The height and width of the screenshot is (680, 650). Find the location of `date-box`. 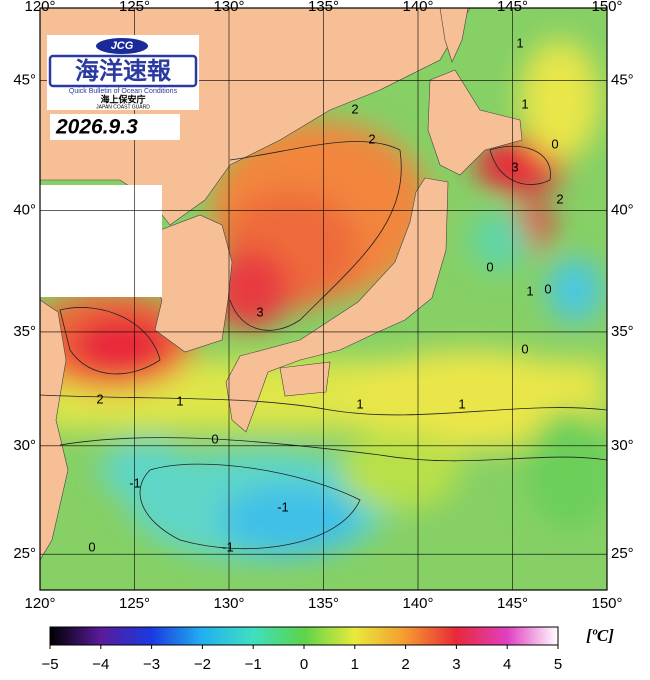

date-box is located at coordinates (115, 127).